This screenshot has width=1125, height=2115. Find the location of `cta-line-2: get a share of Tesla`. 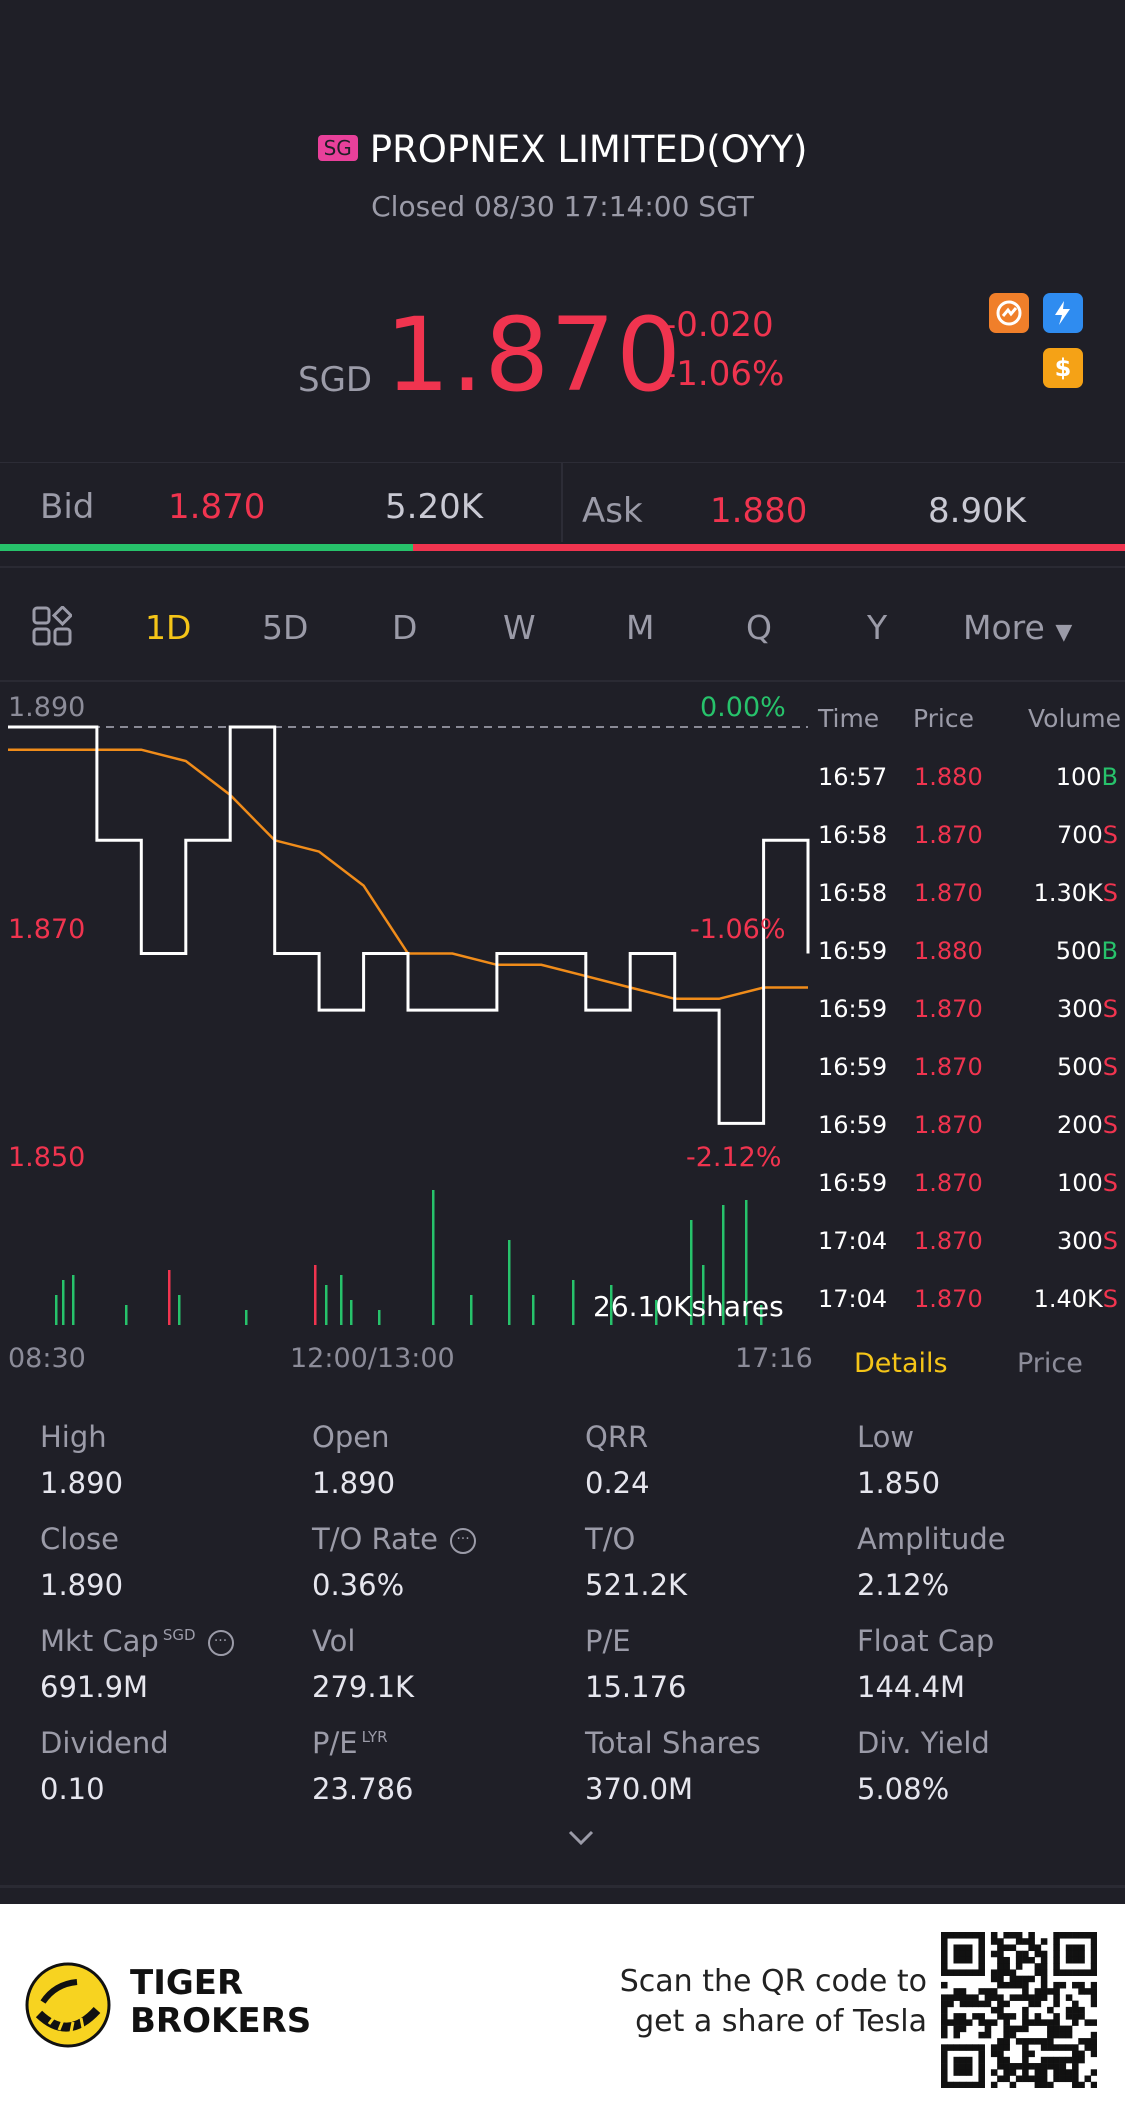

cta-line-2: get a share of Tesla is located at coordinates (781, 2021).